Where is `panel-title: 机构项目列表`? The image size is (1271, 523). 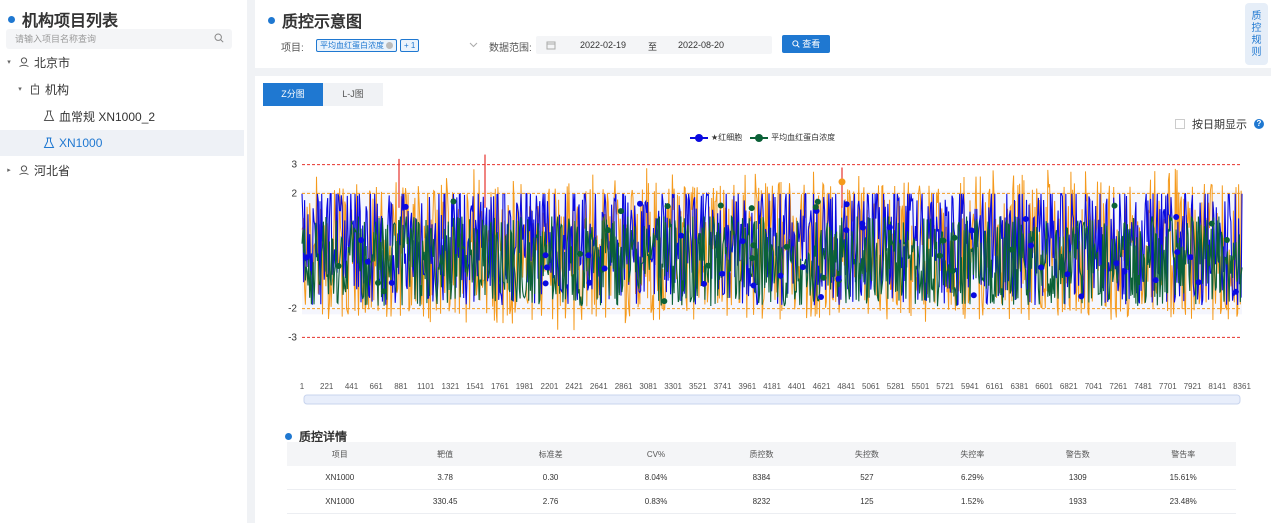
panel-title: 机构项目列表 is located at coordinates (63, 19).